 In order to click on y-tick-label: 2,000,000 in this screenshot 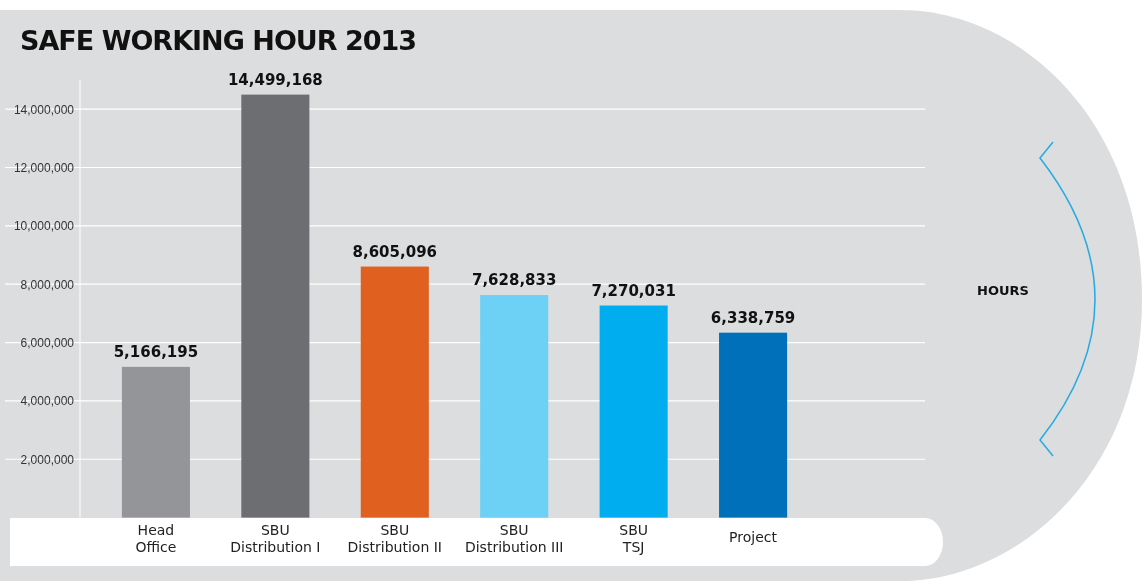, I will do `click(47, 459)`.